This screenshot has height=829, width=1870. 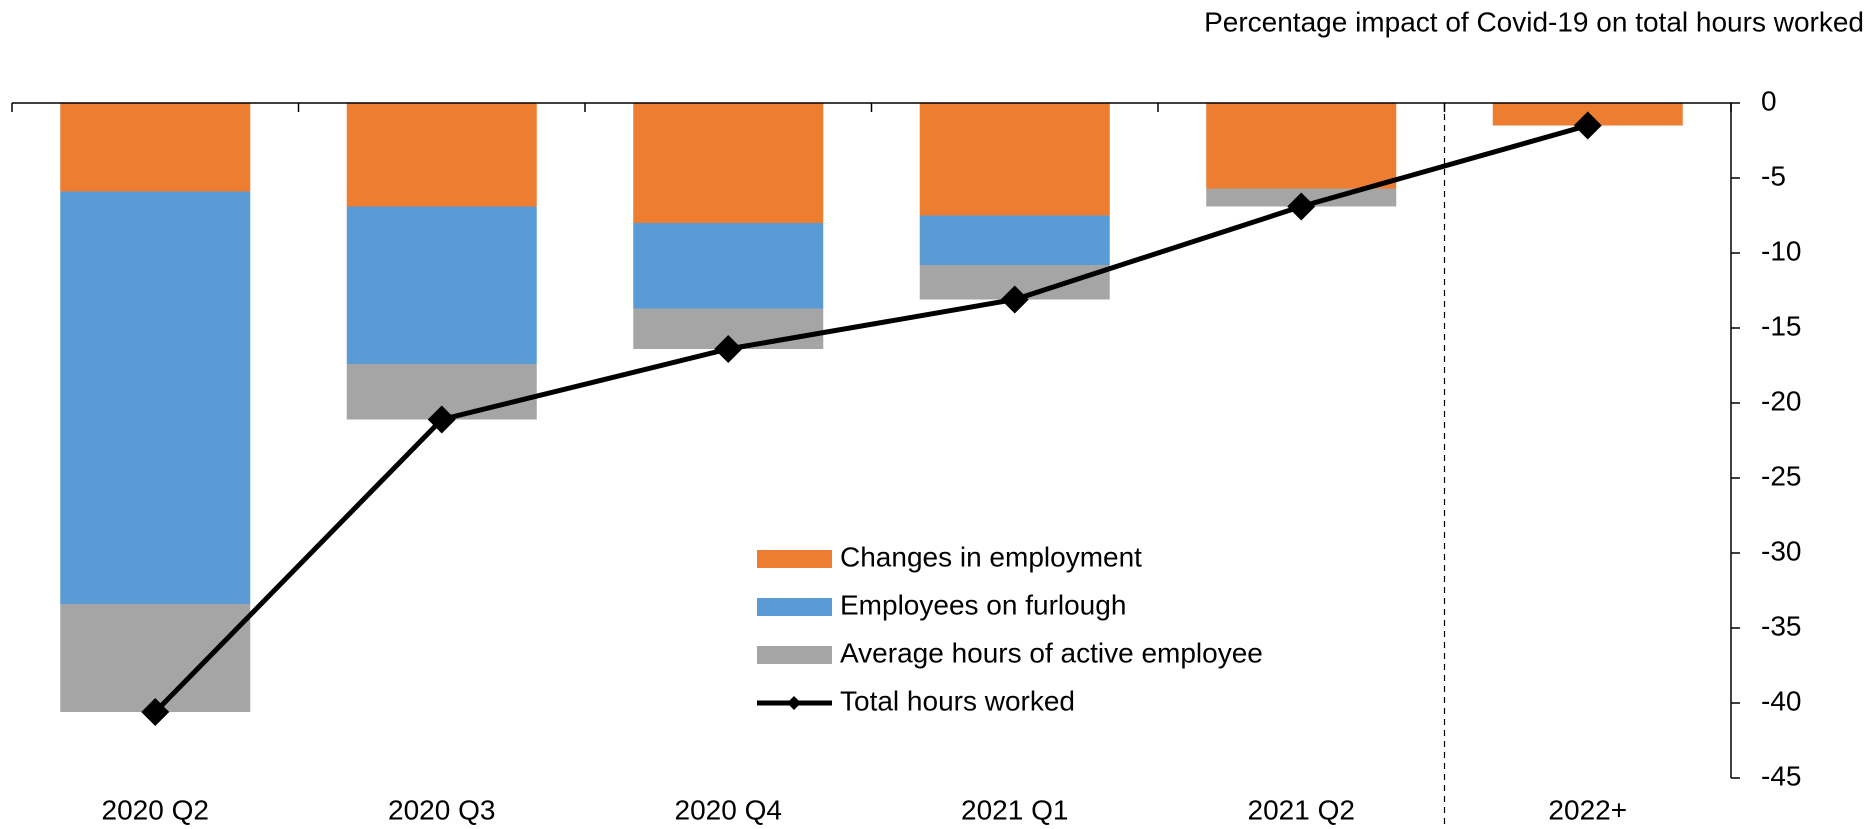 What do you see at coordinates (155, 809) in the screenshot?
I see `x-tick-label: 2020 Q2` at bounding box center [155, 809].